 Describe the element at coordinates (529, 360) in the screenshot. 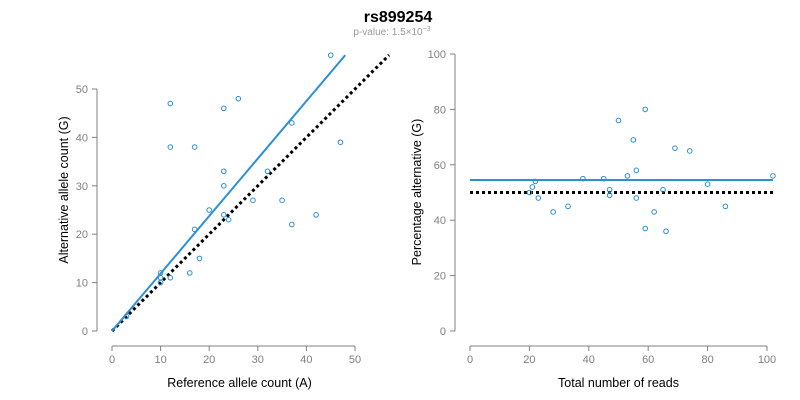

I see `right-x-tick-label: 20` at that location.